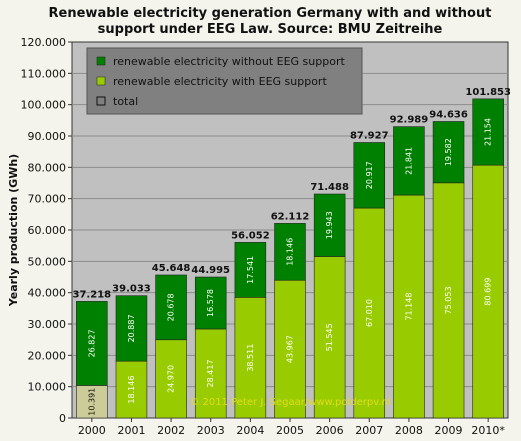 The height and width of the screenshot is (441, 521). I want to click on segment-label-with-eeg: 38.511, so click(250, 358).